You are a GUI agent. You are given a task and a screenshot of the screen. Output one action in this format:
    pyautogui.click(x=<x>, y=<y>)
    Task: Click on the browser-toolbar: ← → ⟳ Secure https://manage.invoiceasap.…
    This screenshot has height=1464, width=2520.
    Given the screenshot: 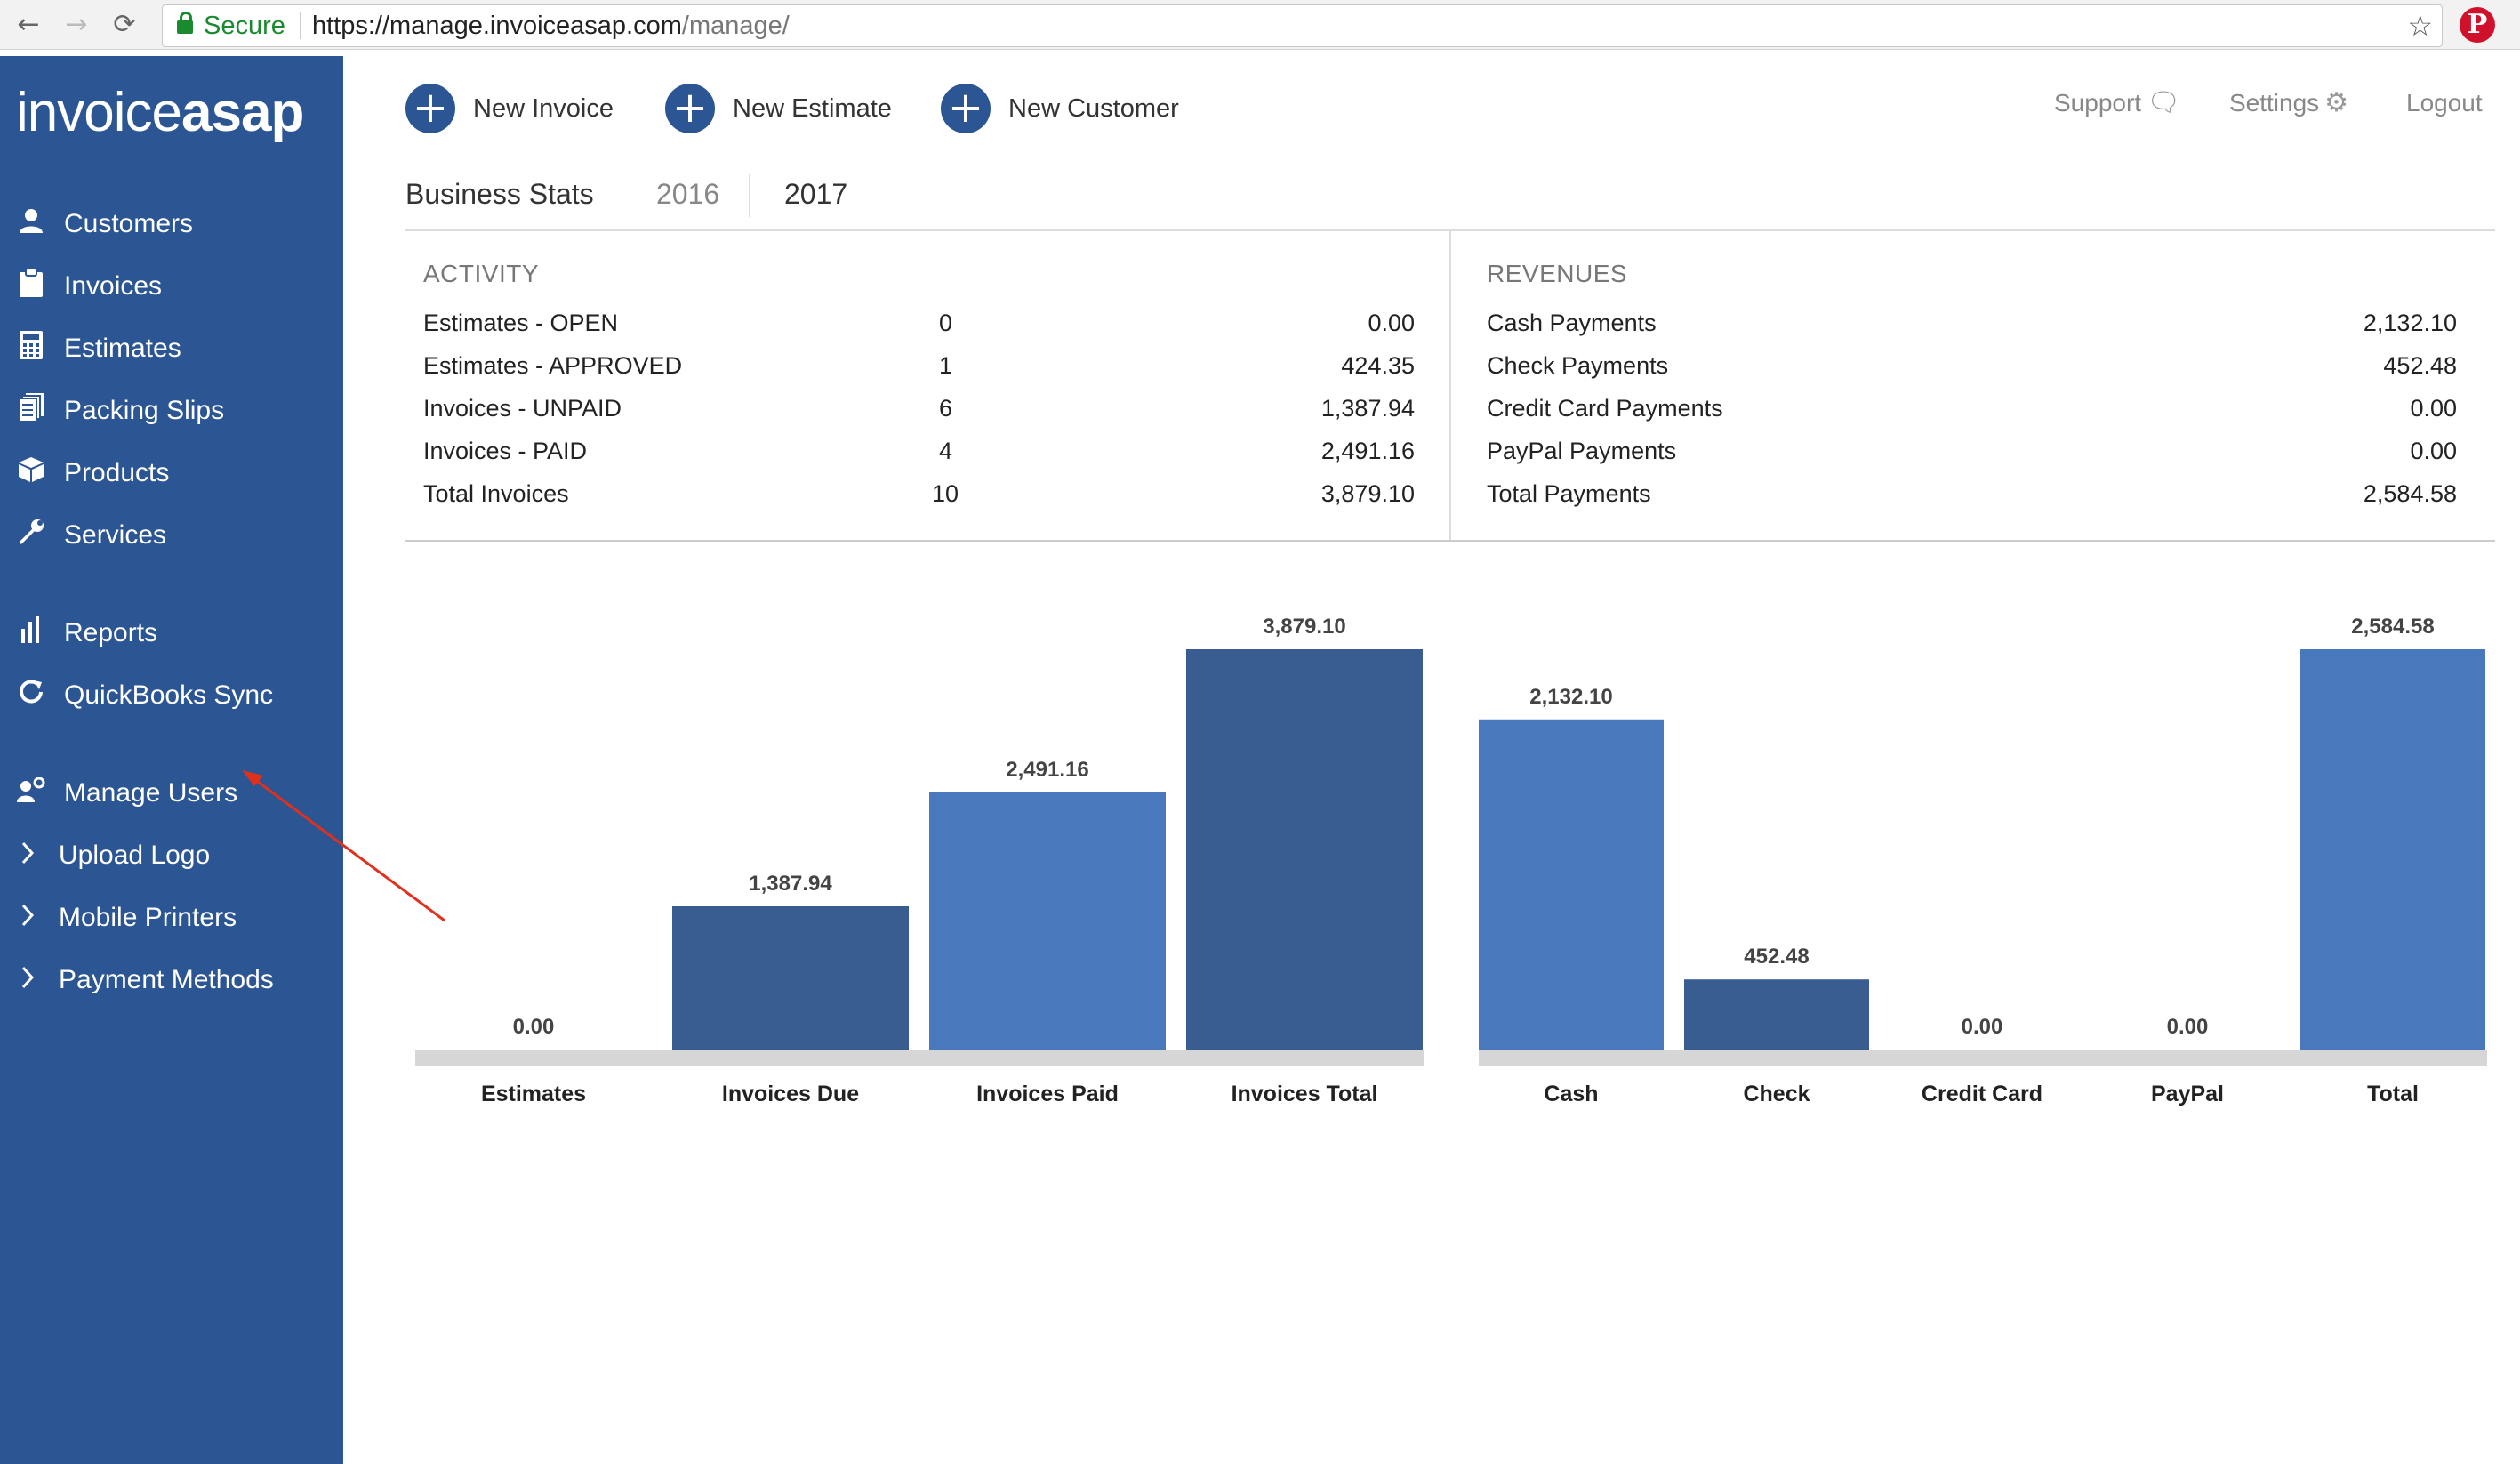 What is the action you would take?
    pyautogui.click(x=1260, y=25)
    